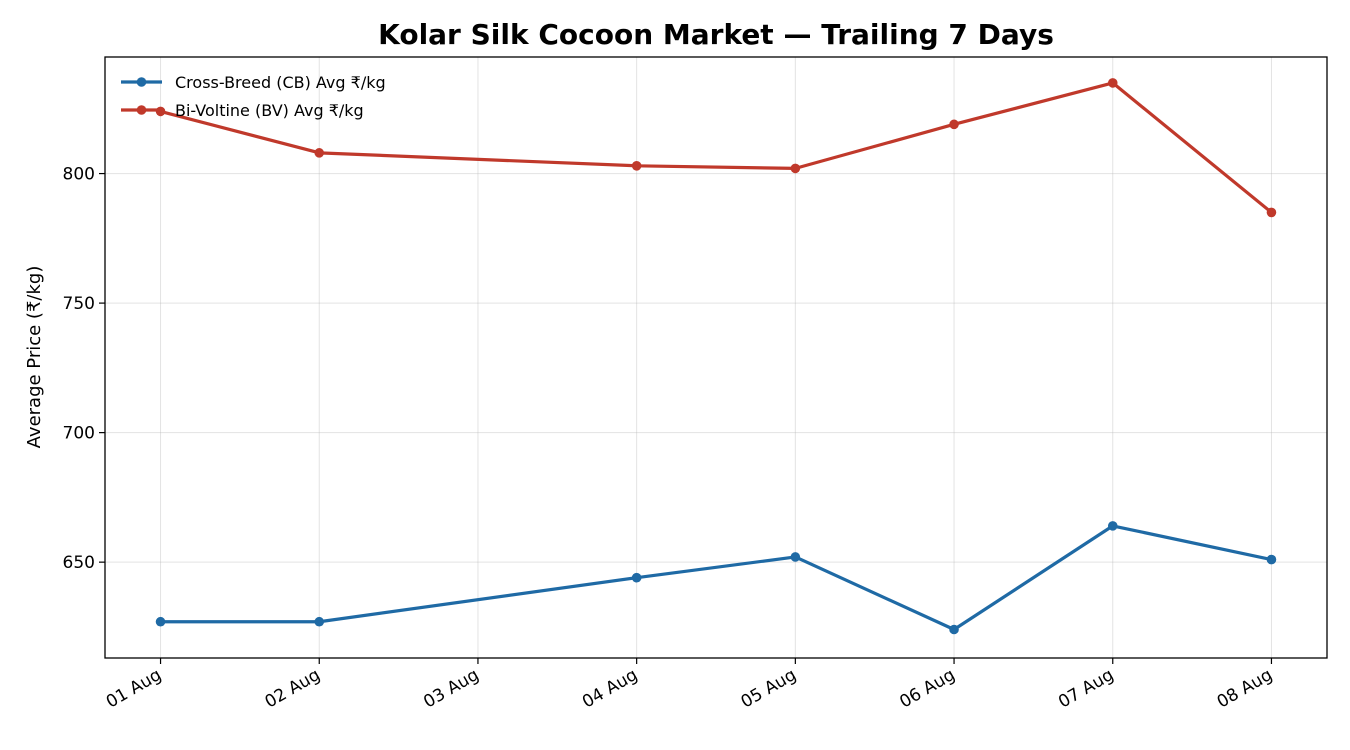 Image resolution: width=1350 pixels, height=750 pixels. I want to click on legend-label: Bi-Voltine (BV) Avg ₹/kg, so click(269, 110).